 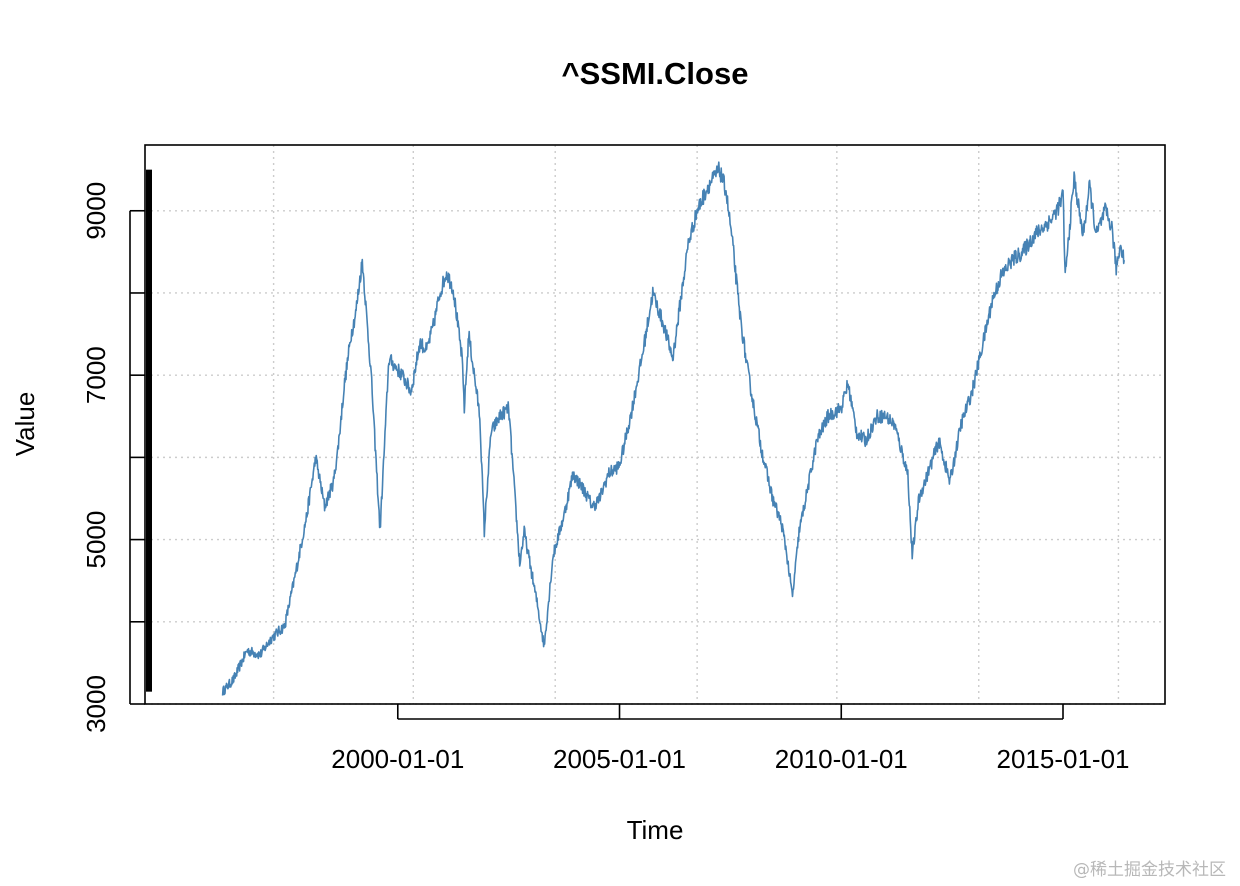 I want to click on x-tick-label: 2010-01-01, so click(x=841, y=759).